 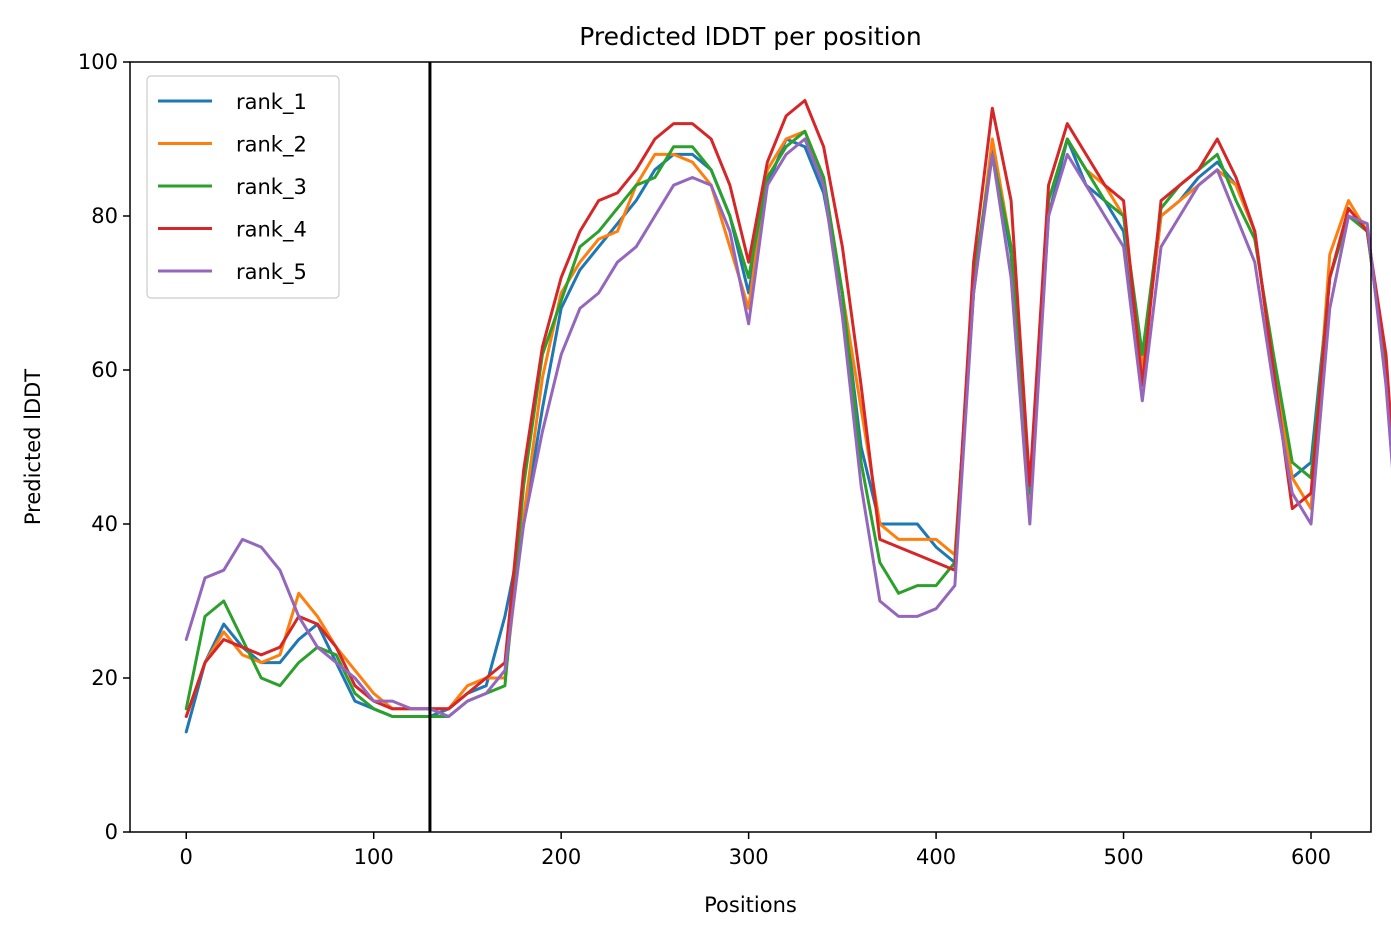 I want to click on legend-box, so click(x=243, y=187).